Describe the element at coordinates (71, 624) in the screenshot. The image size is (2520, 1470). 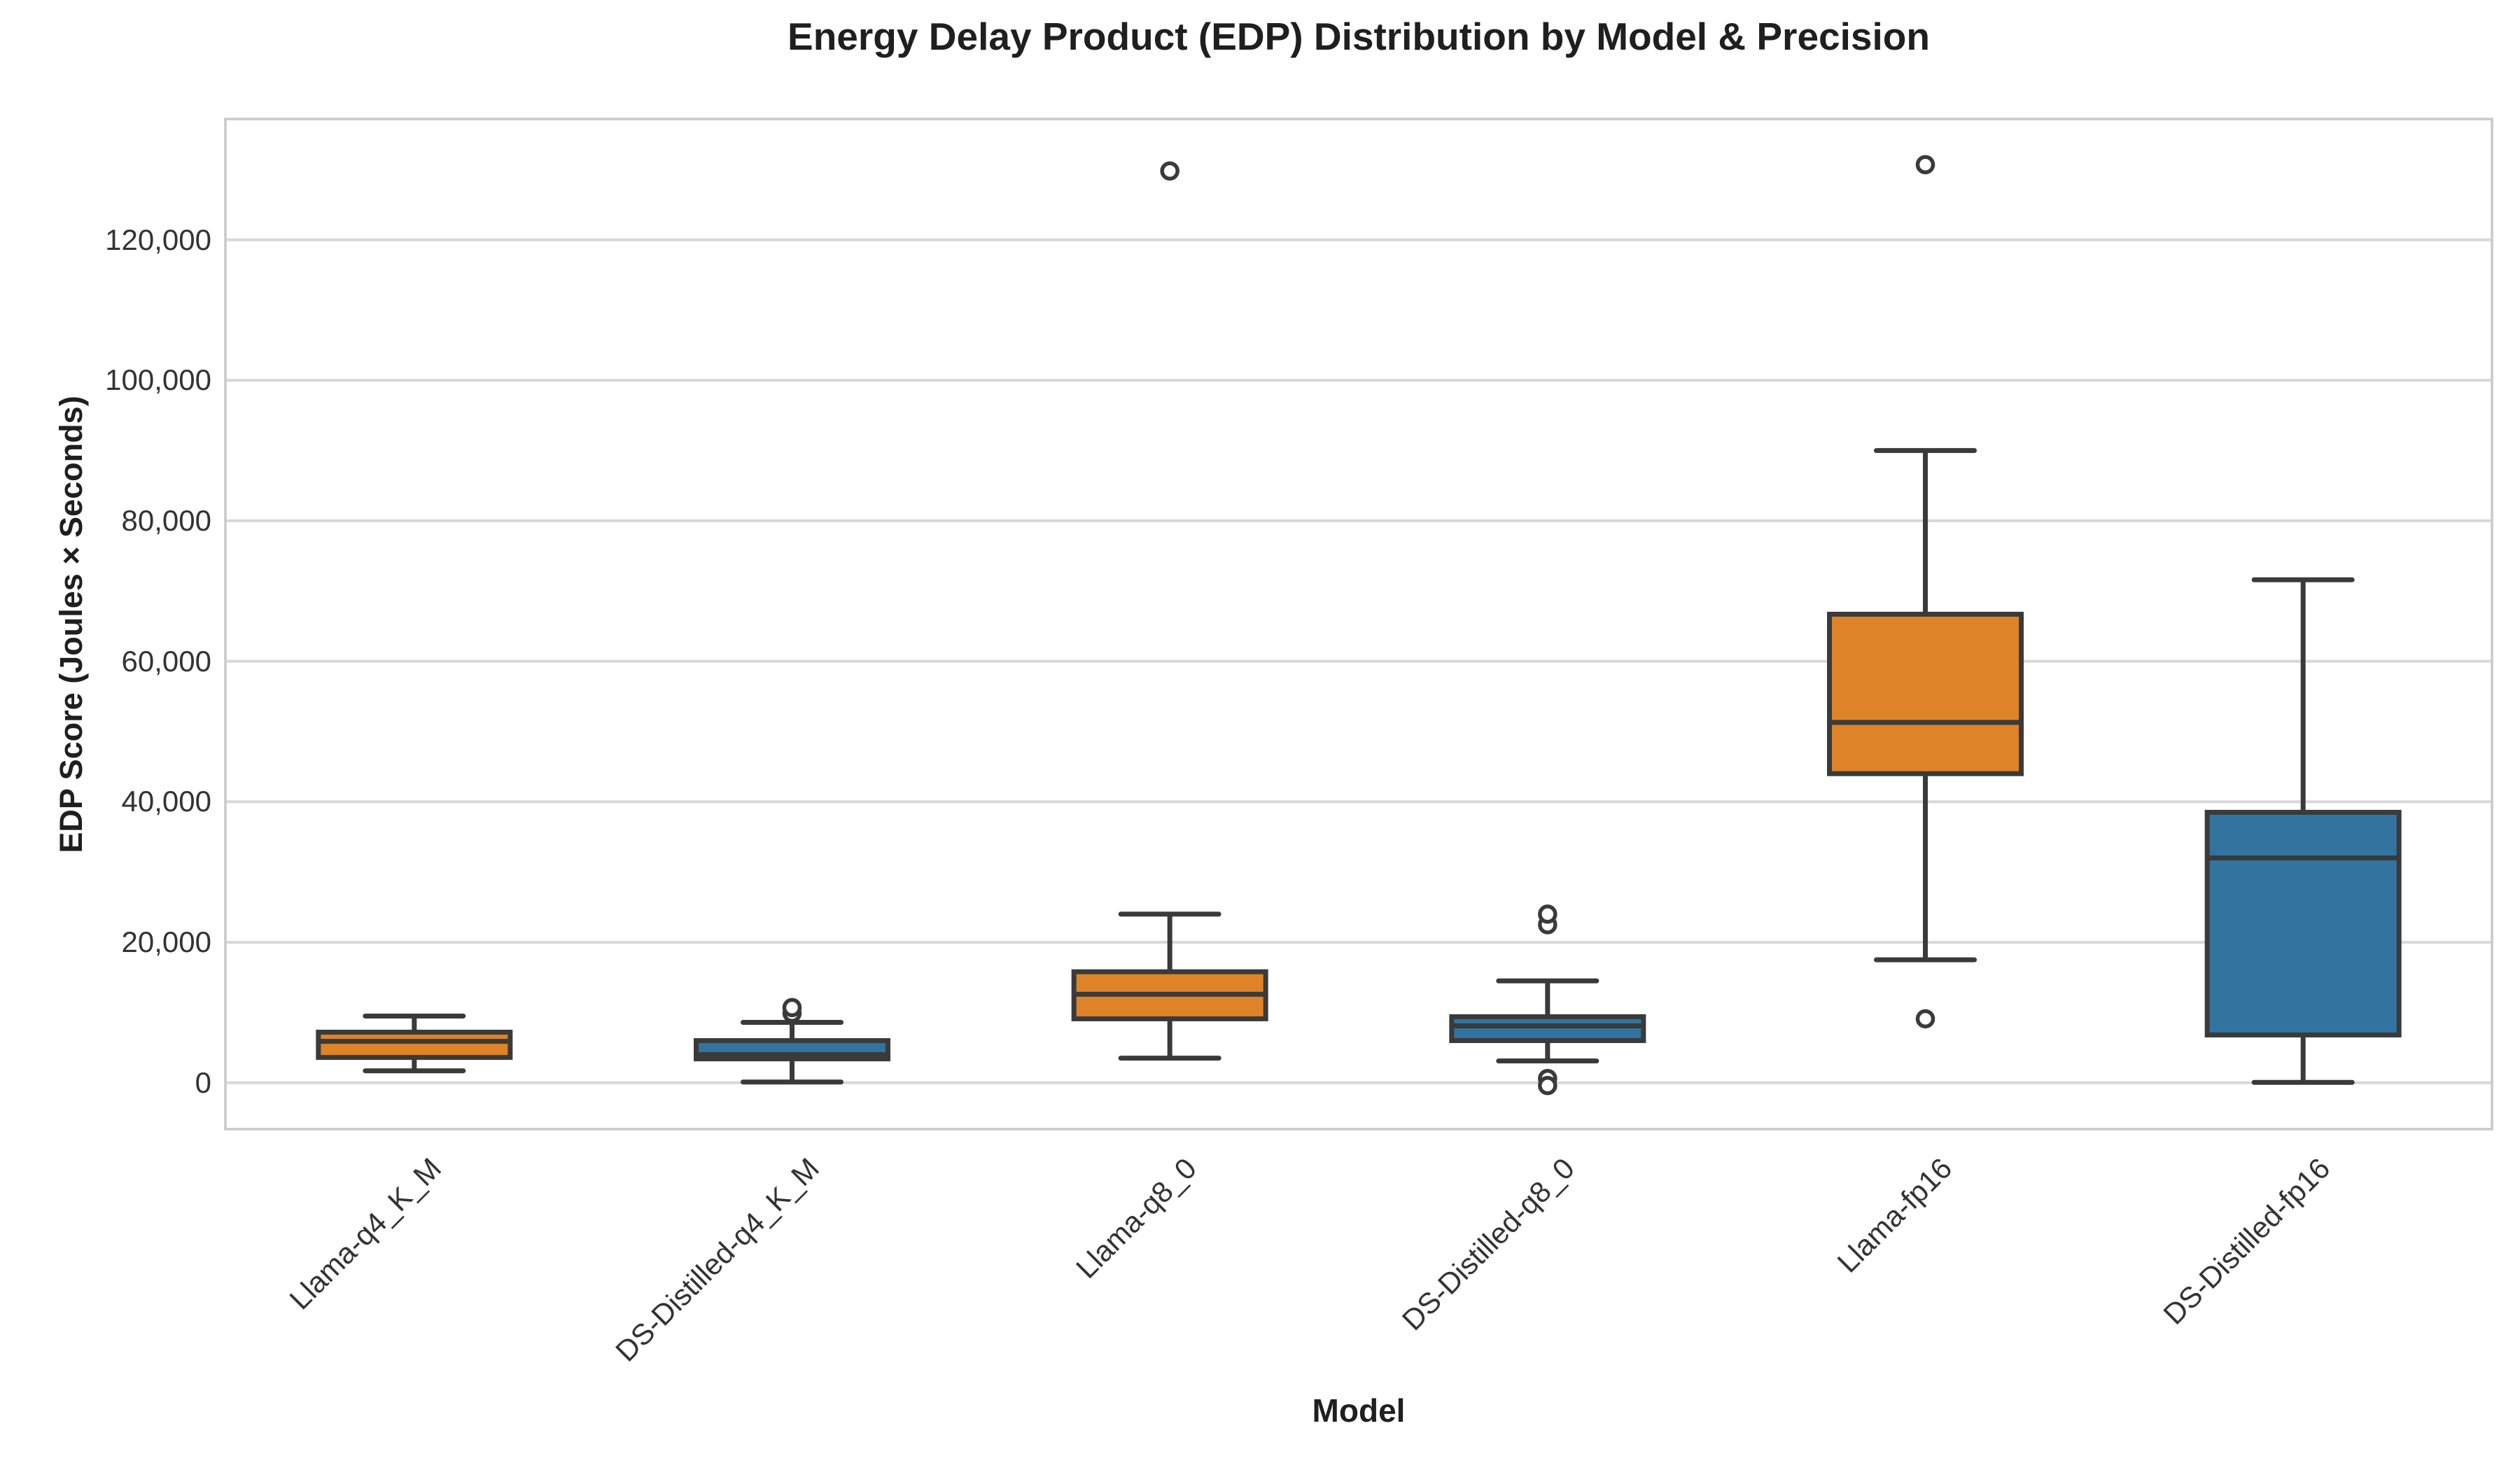
I see `y-axis-title: EDP Score (Joules × Seconds)` at that location.